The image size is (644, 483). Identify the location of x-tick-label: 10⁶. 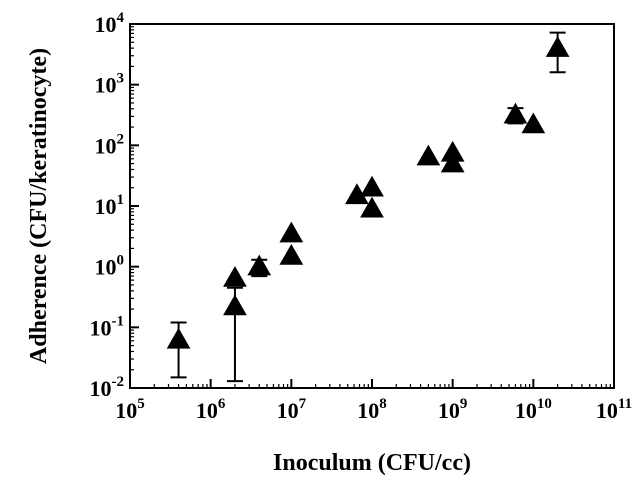
(211, 409).